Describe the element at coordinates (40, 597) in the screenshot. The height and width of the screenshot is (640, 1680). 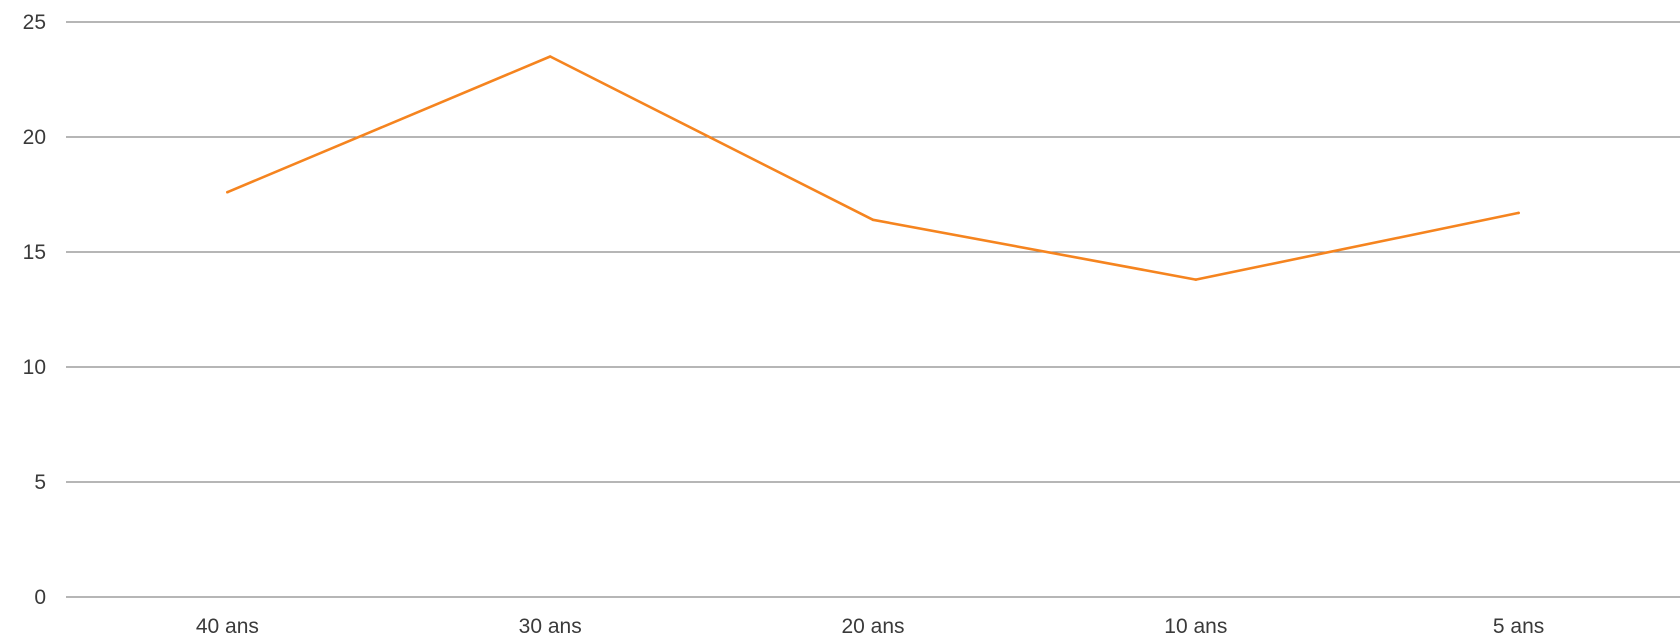
I see `y-tick-label: 0` at that location.